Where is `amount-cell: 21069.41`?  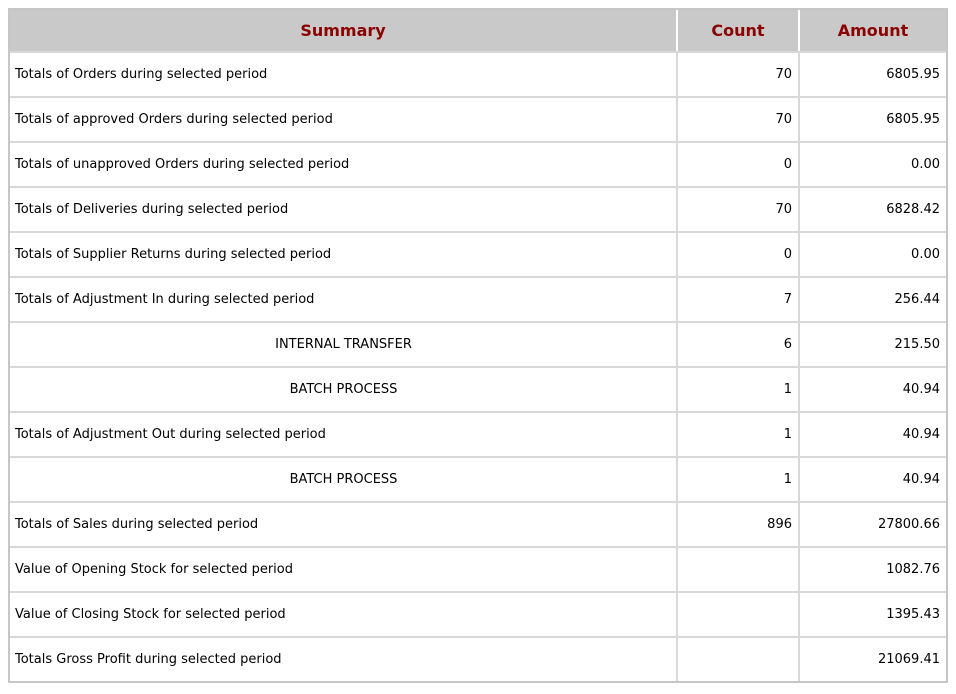 amount-cell: 21069.41 is located at coordinates (872, 658).